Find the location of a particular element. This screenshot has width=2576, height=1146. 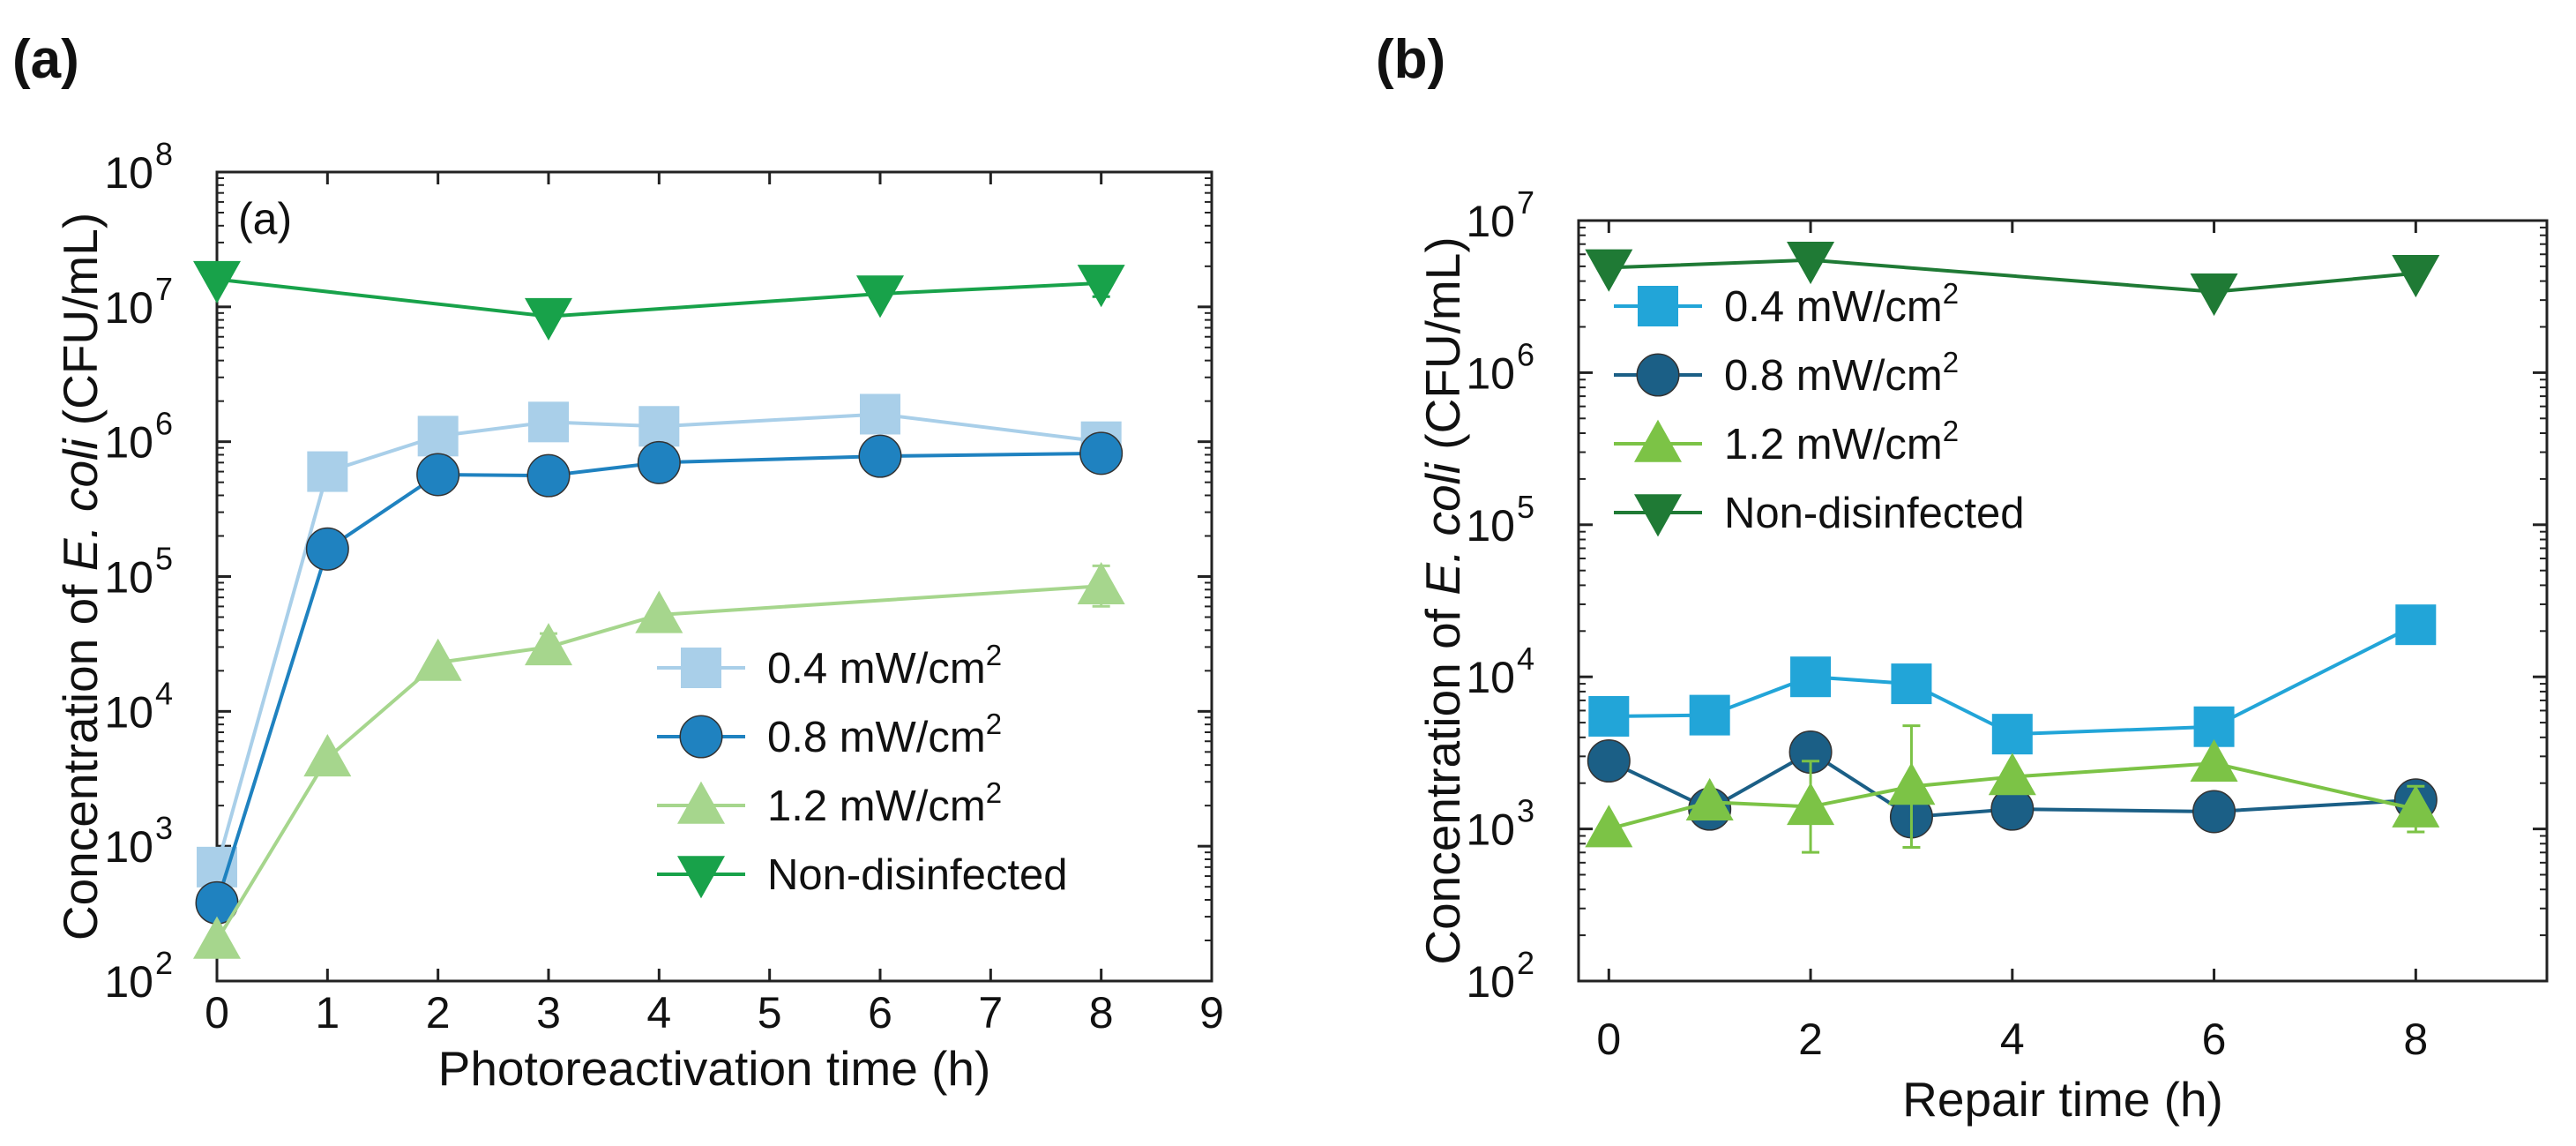

panel-label-b: (b) is located at coordinates (1410, 59).